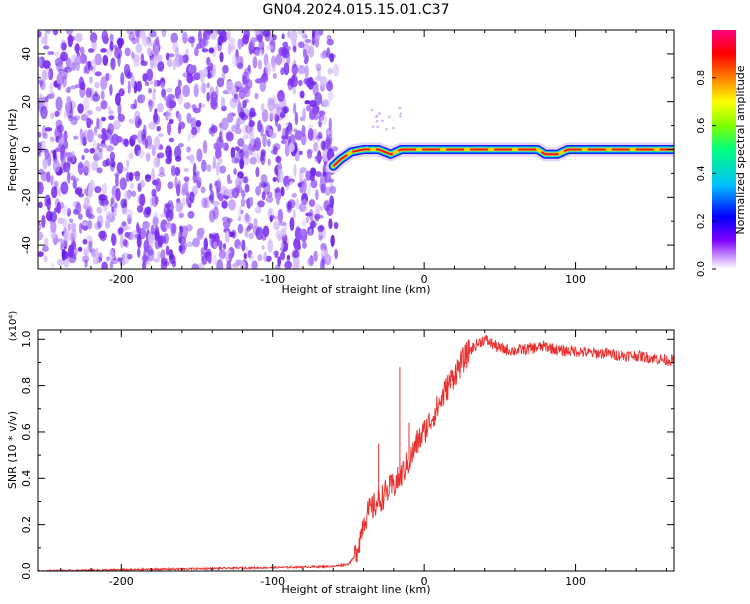 Image resolution: width=750 pixels, height=604 pixels. What do you see at coordinates (12, 450) in the screenshot?
I see `snr-ylabel: SNR (10 * v/v)` at bounding box center [12, 450].